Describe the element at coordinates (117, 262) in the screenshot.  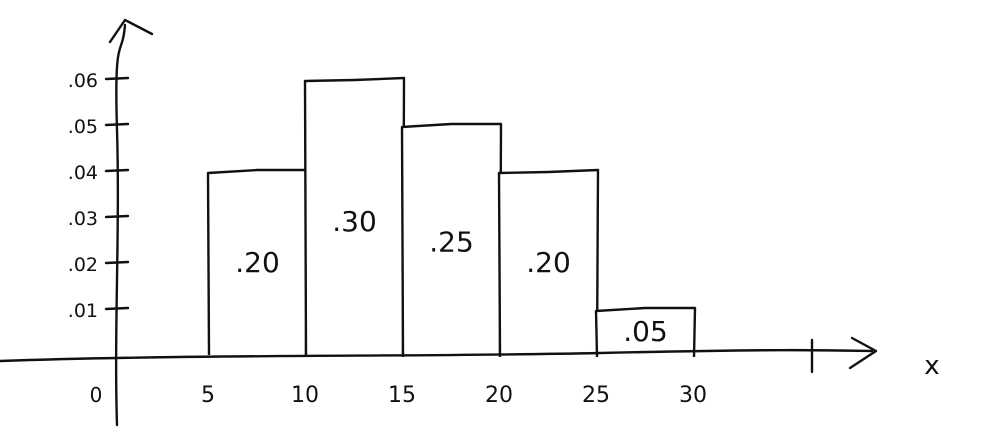
I see `y-tick-.02` at that location.